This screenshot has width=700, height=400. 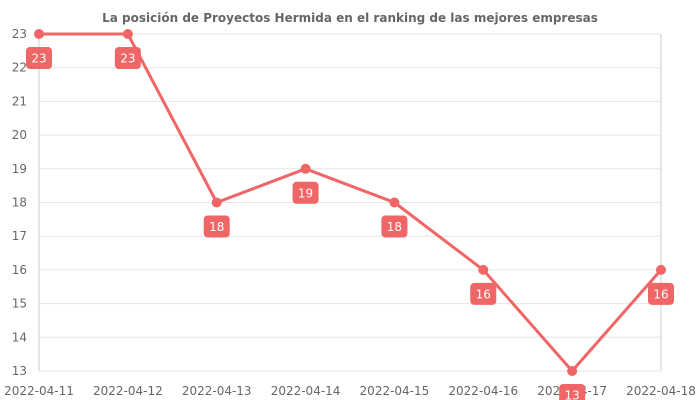 I want to click on x-tick-label: 2022-04-16, so click(x=483, y=391).